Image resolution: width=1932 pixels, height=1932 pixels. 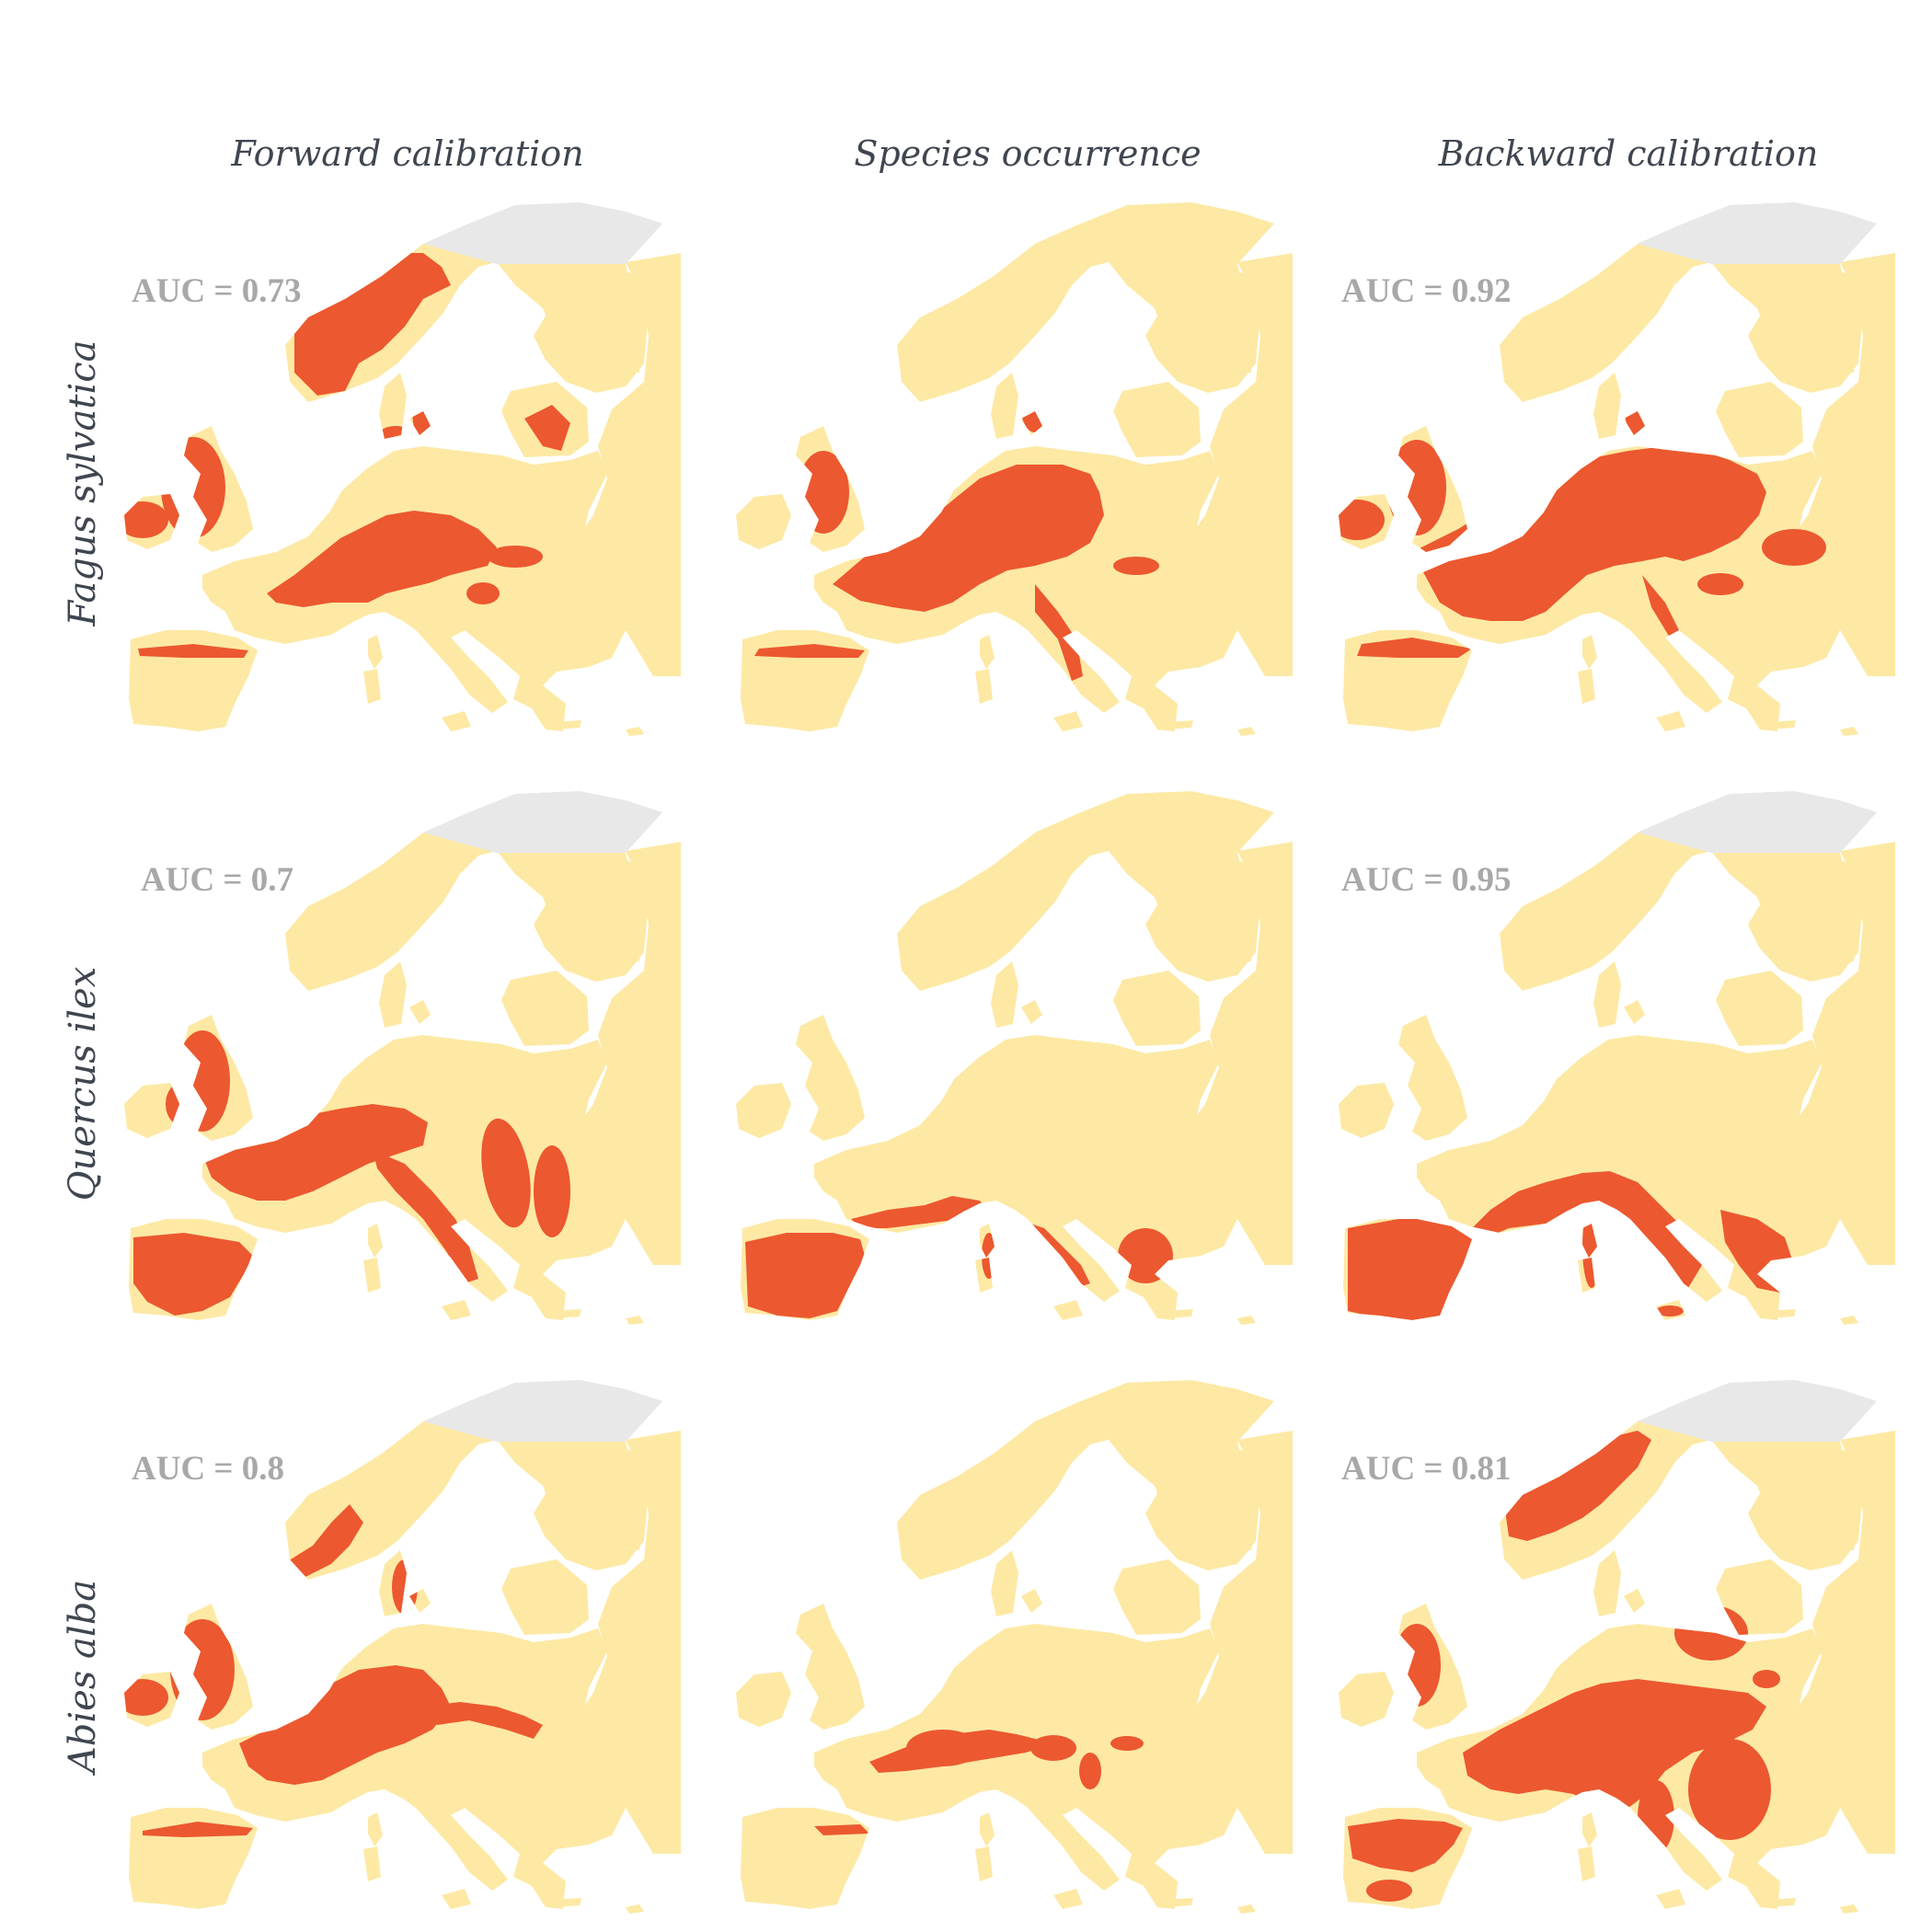 What do you see at coordinates (411, 467) in the screenshot?
I see `map-panel-fagus-forward` at bounding box center [411, 467].